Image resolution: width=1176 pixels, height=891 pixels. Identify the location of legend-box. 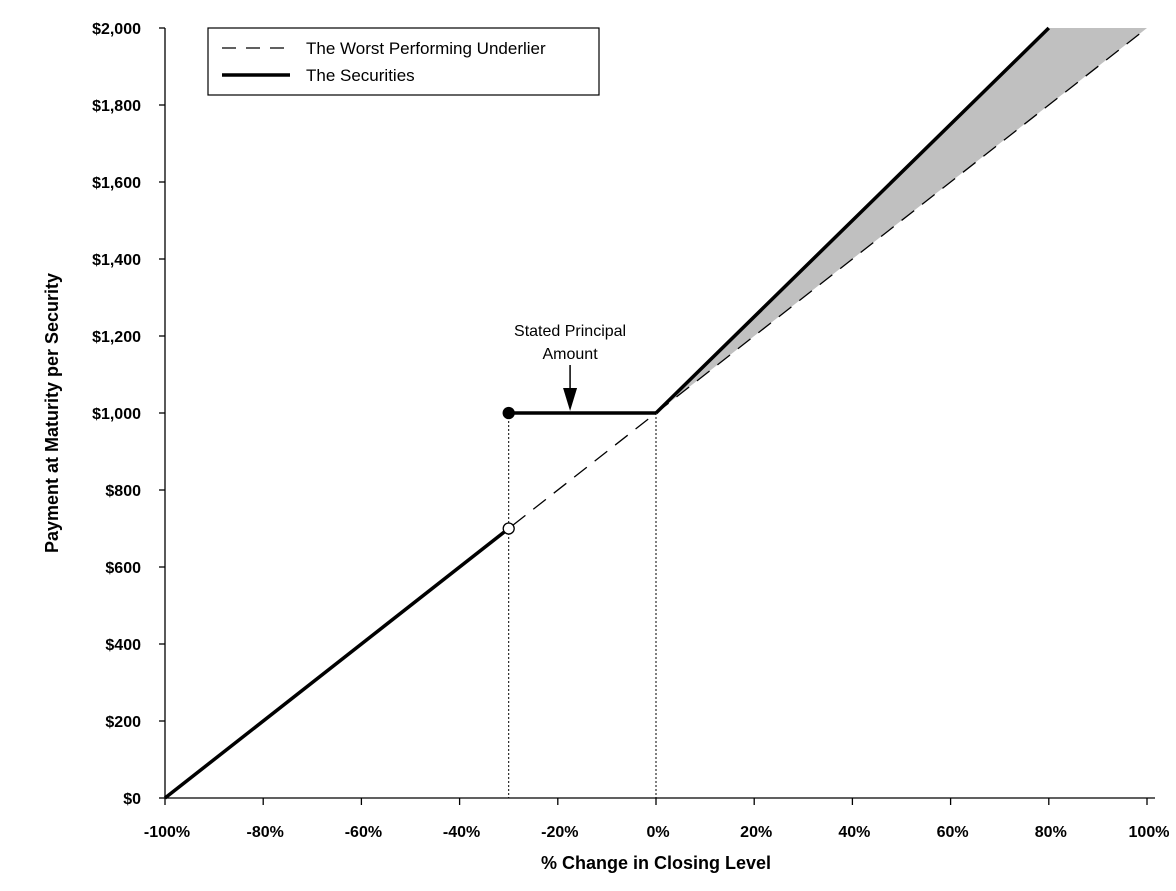
(403, 61).